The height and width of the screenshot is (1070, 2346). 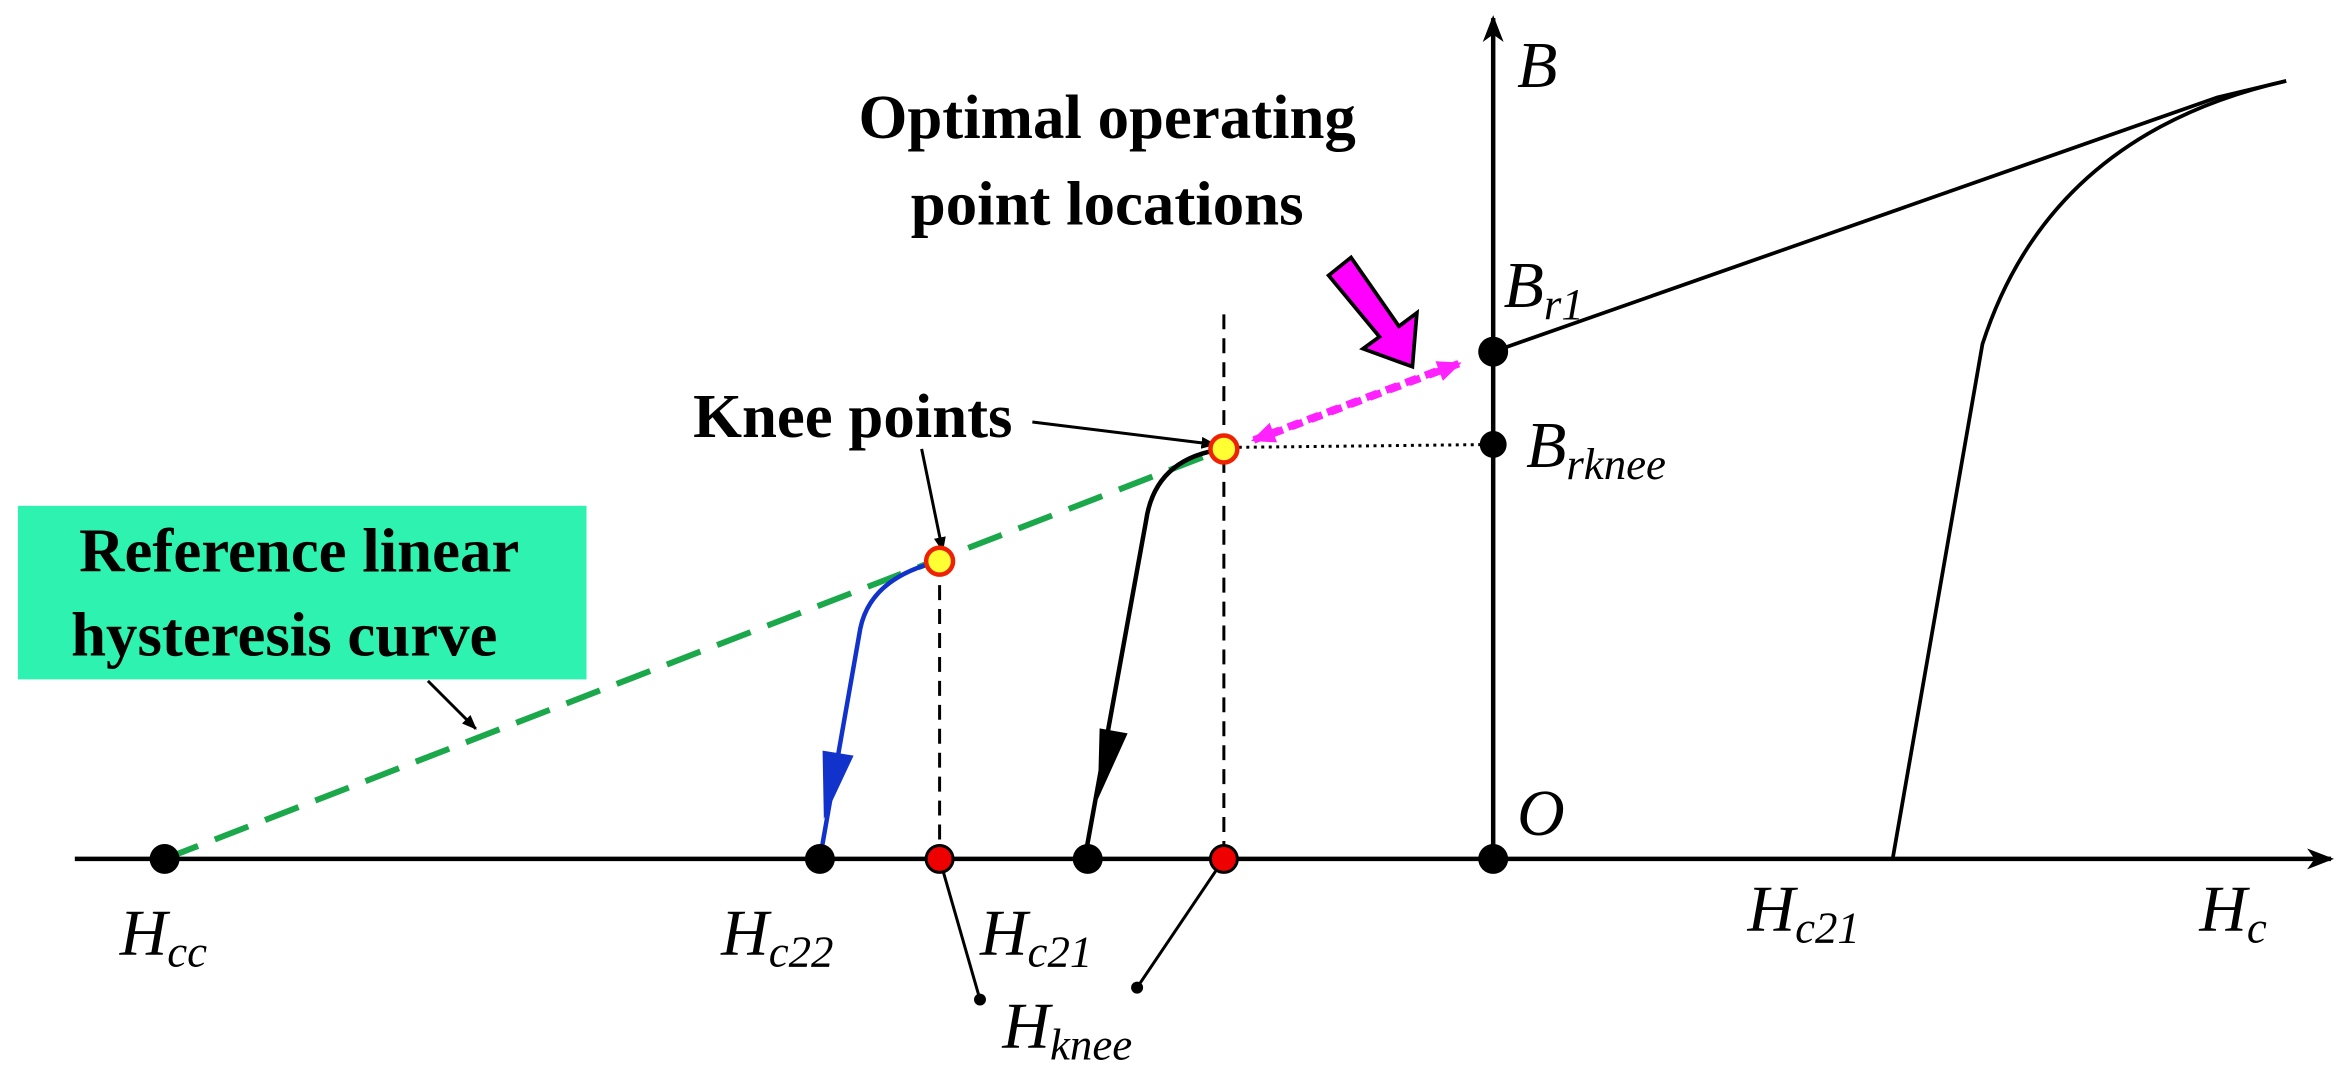 What do you see at coordinates (2088, 469) in the screenshot?
I see `demag-curve` at bounding box center [2088, 469].